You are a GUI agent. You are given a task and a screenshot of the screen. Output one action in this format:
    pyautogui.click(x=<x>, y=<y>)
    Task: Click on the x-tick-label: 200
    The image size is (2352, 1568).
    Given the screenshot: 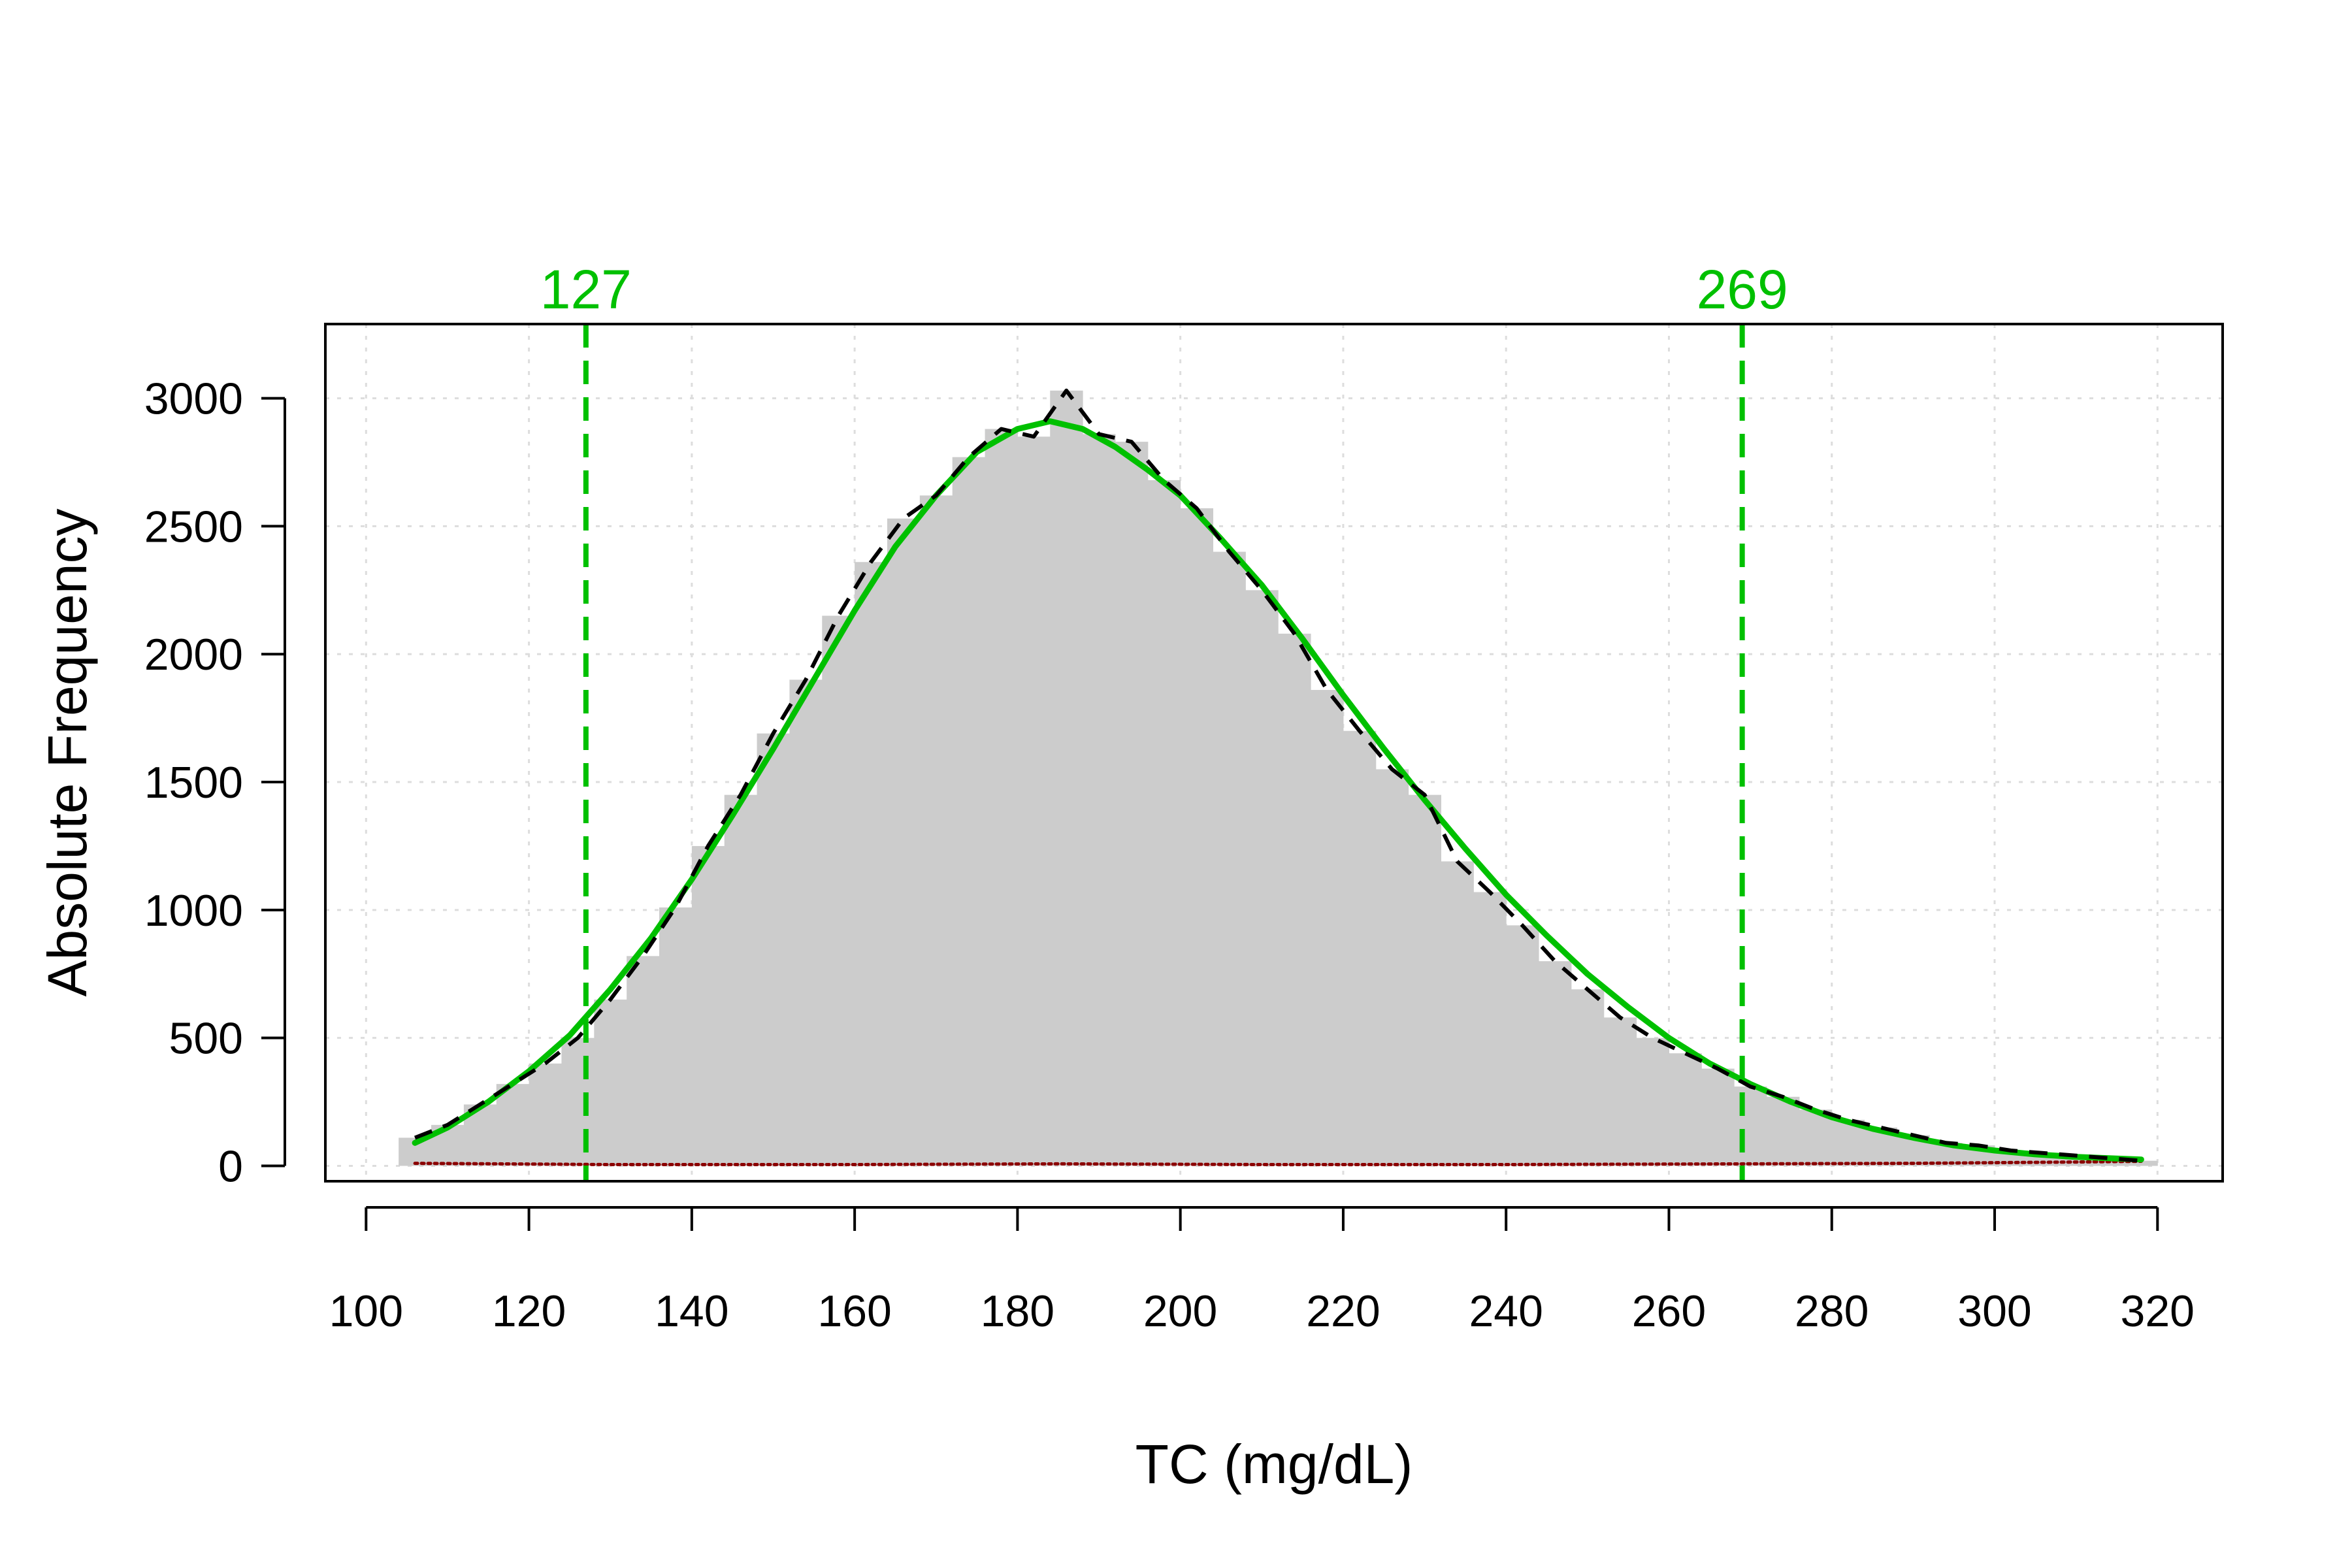 What is the action you would take?
    pyautogui.click(x=1180, y=1311)
    